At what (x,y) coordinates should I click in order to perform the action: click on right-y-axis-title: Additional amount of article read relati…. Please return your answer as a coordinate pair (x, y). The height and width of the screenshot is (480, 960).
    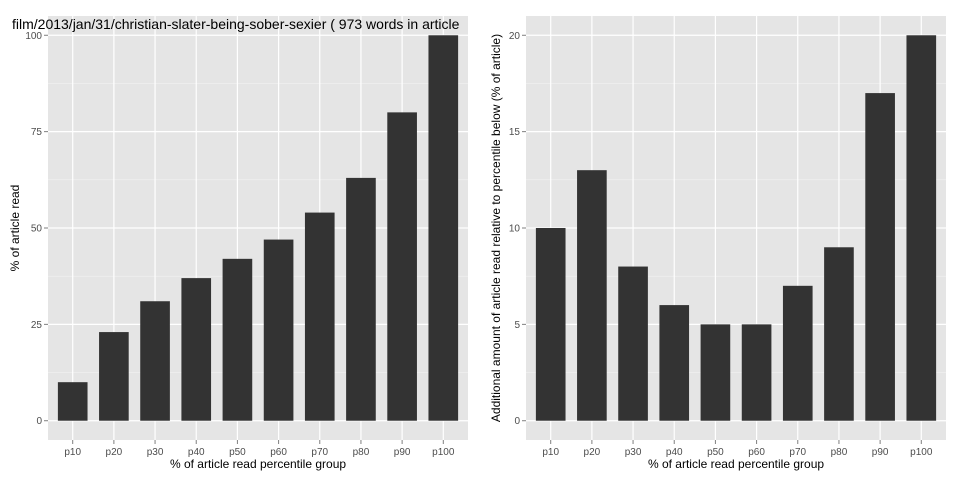
    Looking at the image, I should click on (496, 228).